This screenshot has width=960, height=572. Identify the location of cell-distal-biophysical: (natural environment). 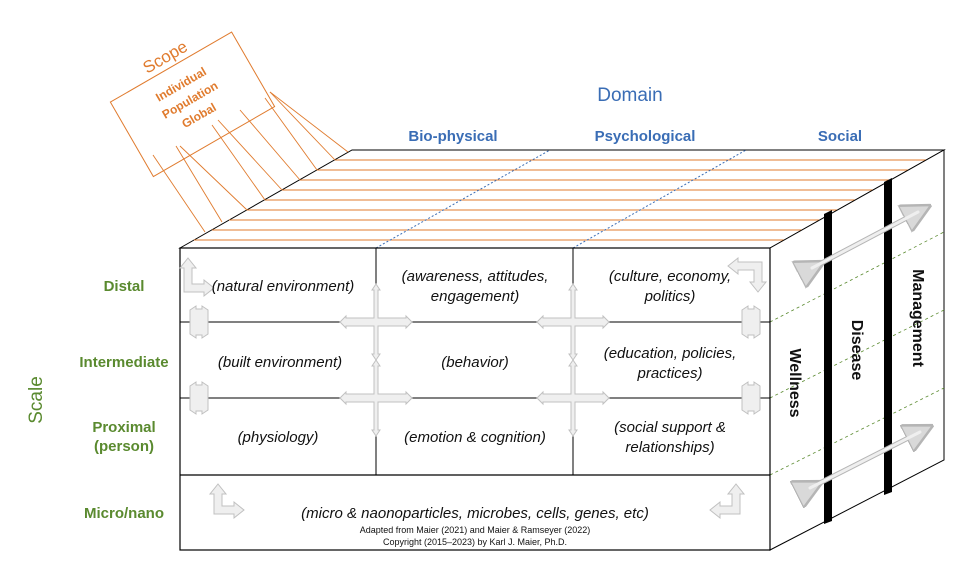
(283, 286).